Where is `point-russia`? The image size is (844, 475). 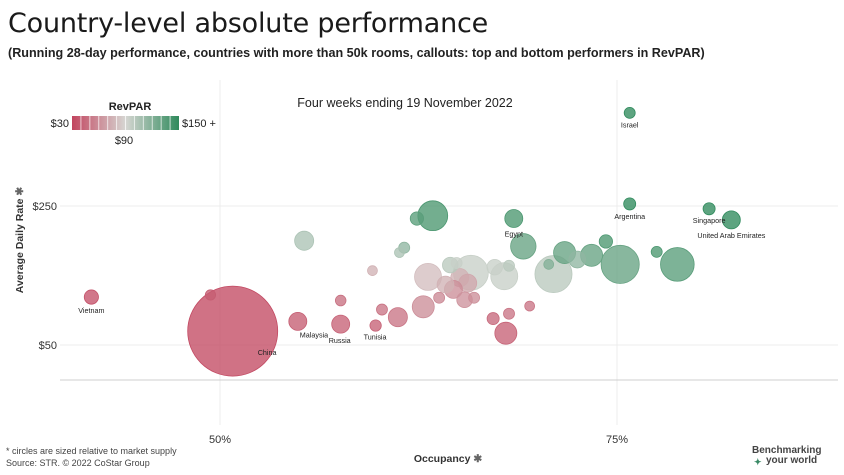
point-russia is located at coordinates (341, 324).